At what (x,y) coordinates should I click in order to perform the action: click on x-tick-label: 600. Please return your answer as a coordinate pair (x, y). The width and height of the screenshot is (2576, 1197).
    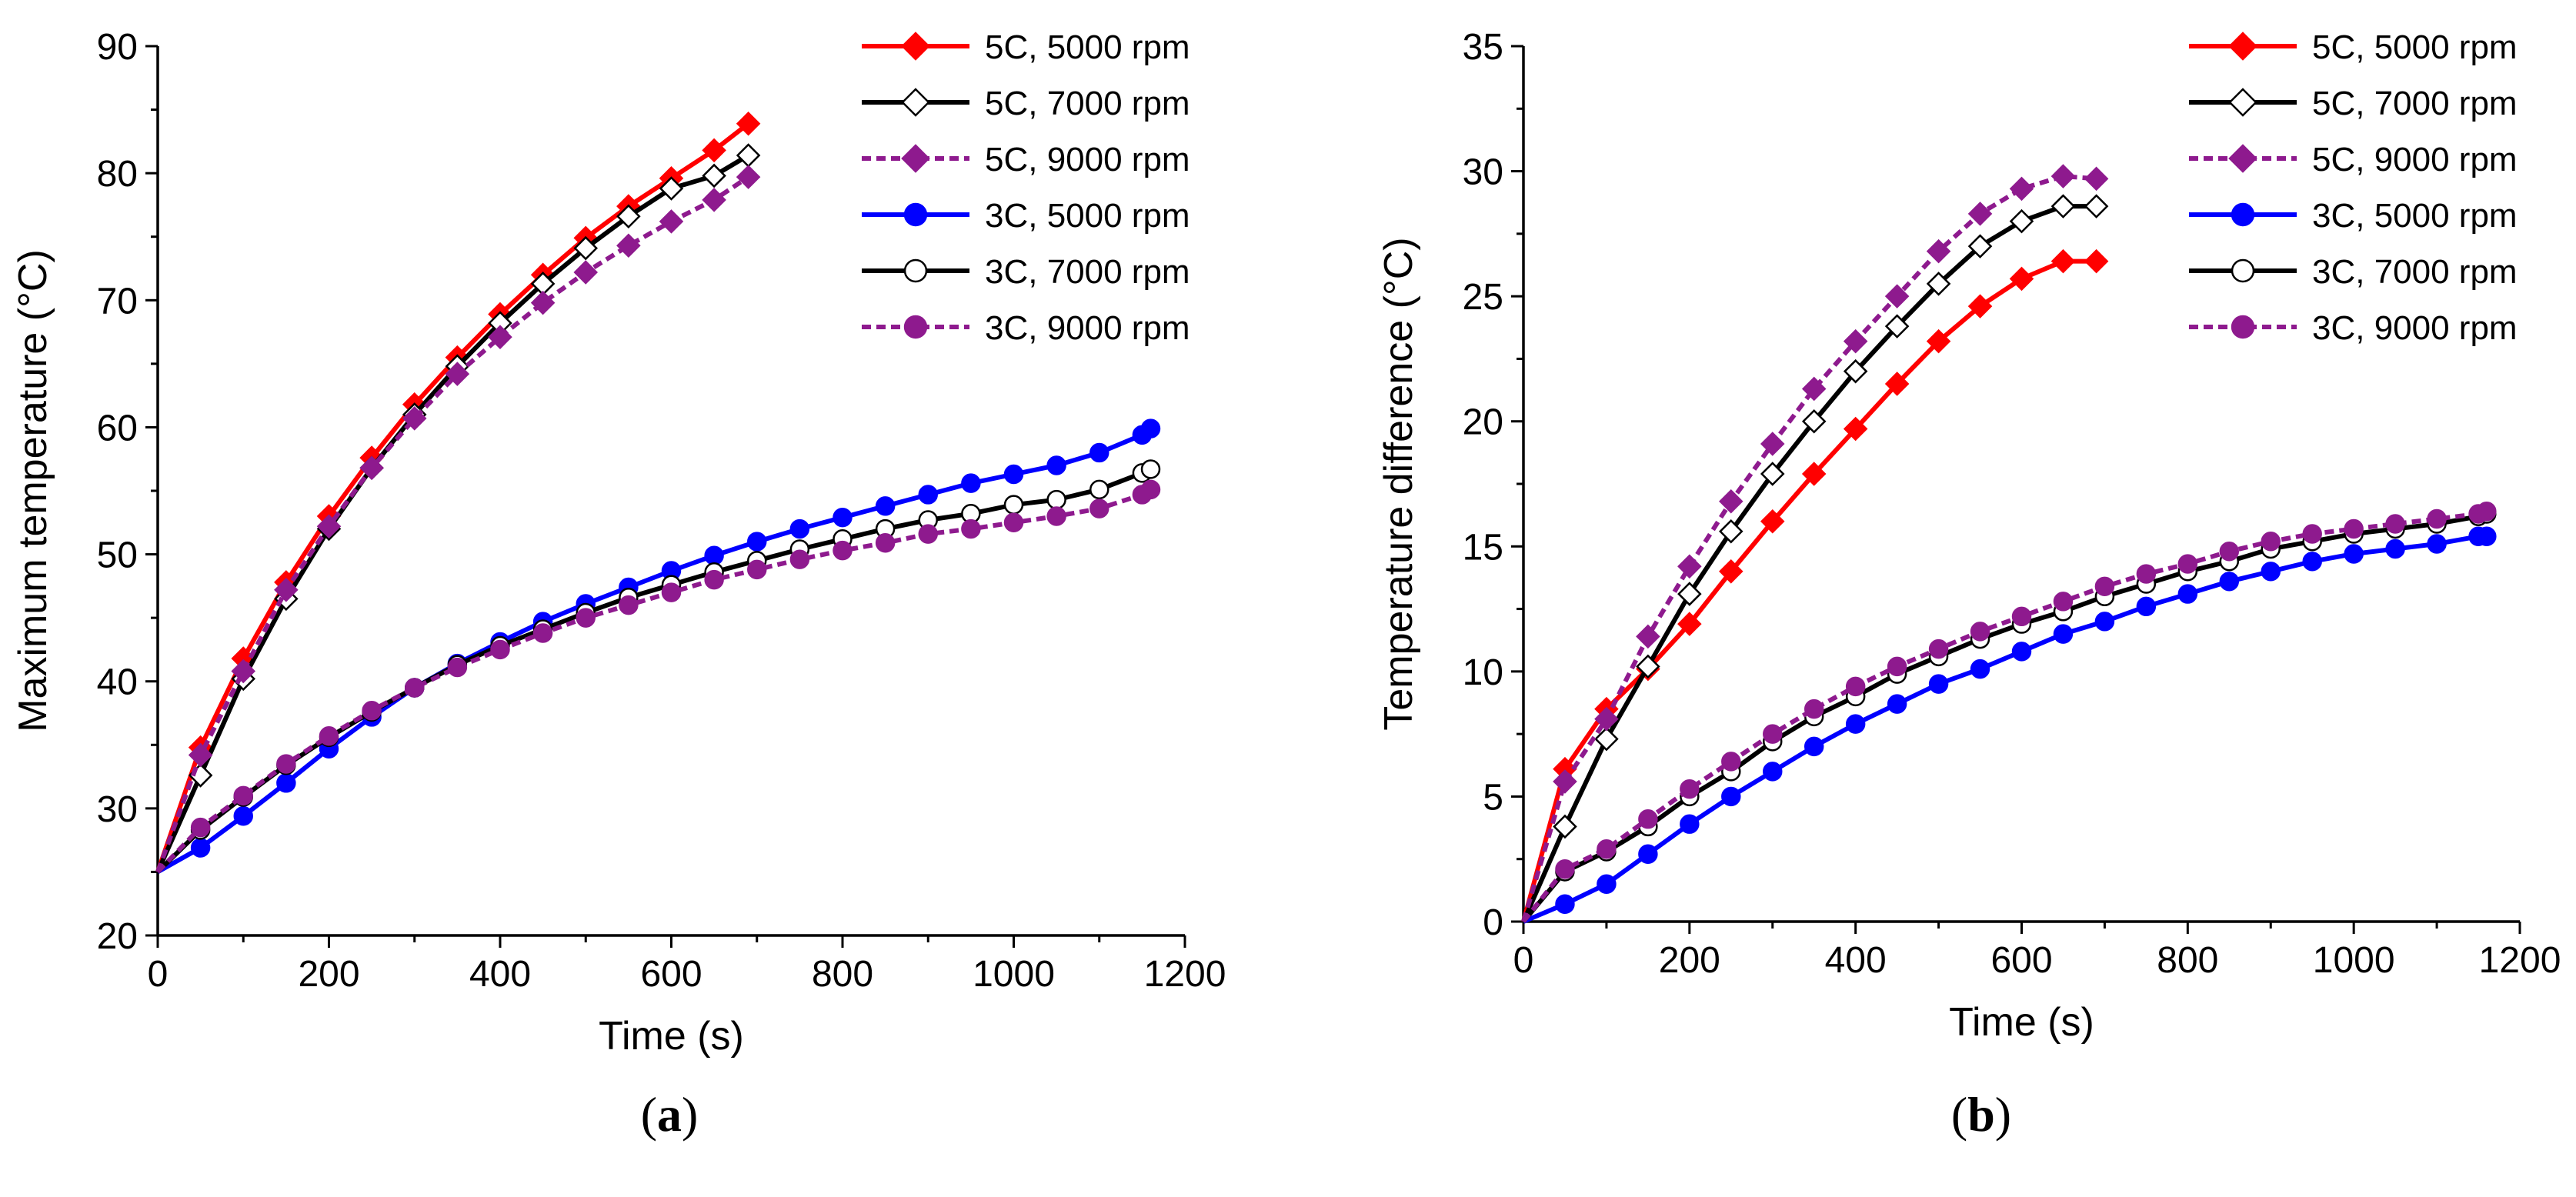
    Looking at the image, I should click on (671, 974).